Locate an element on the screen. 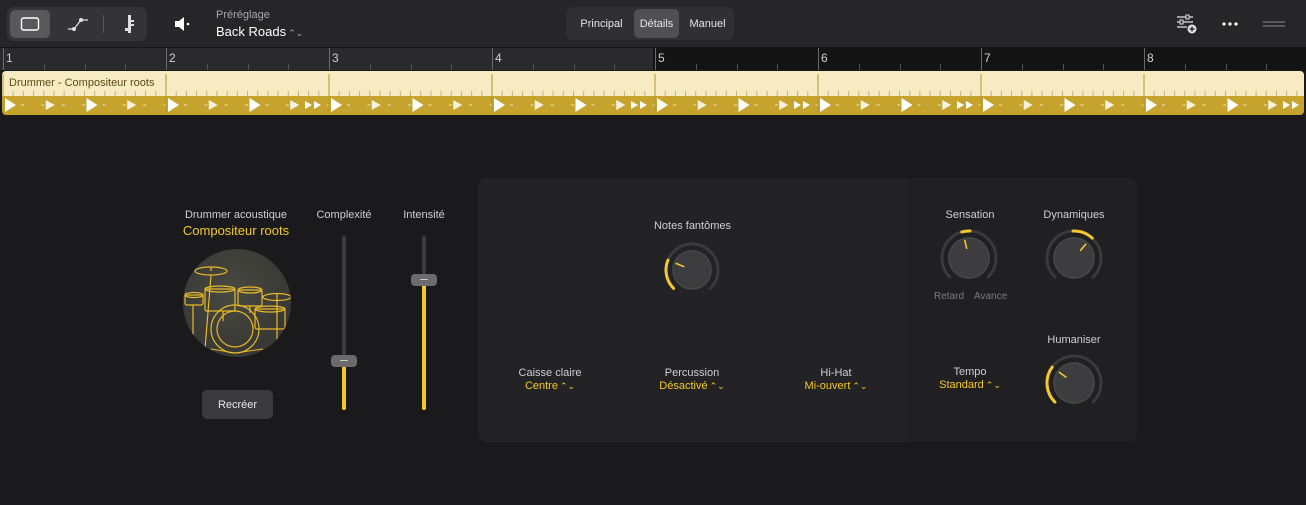 The height and width of the screenshot is (505, 1306). intensity-slider is located at coordinates (424, 323).